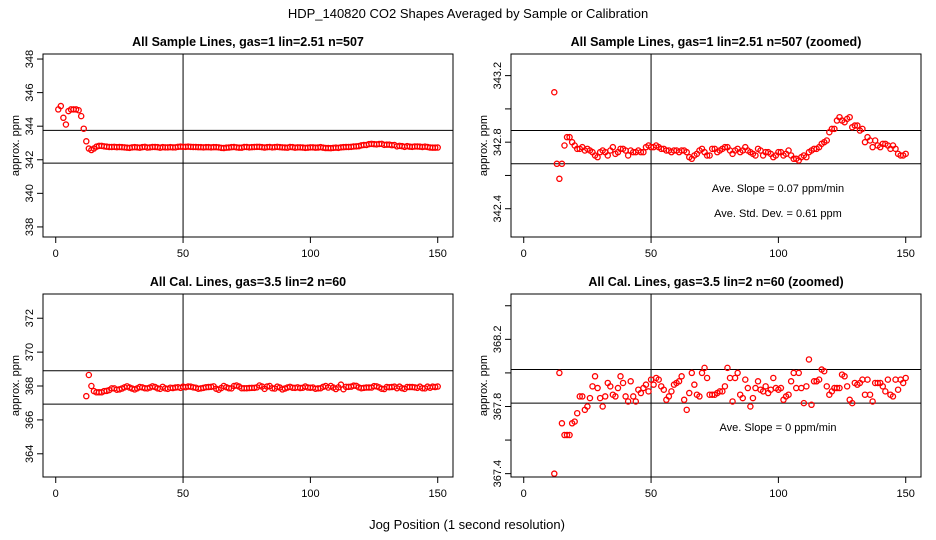 This screenshot has height=540, width=936. Describe the element at coordinates (906, 254) in the screenshot. I see `x-tick-label: 150` at that location.